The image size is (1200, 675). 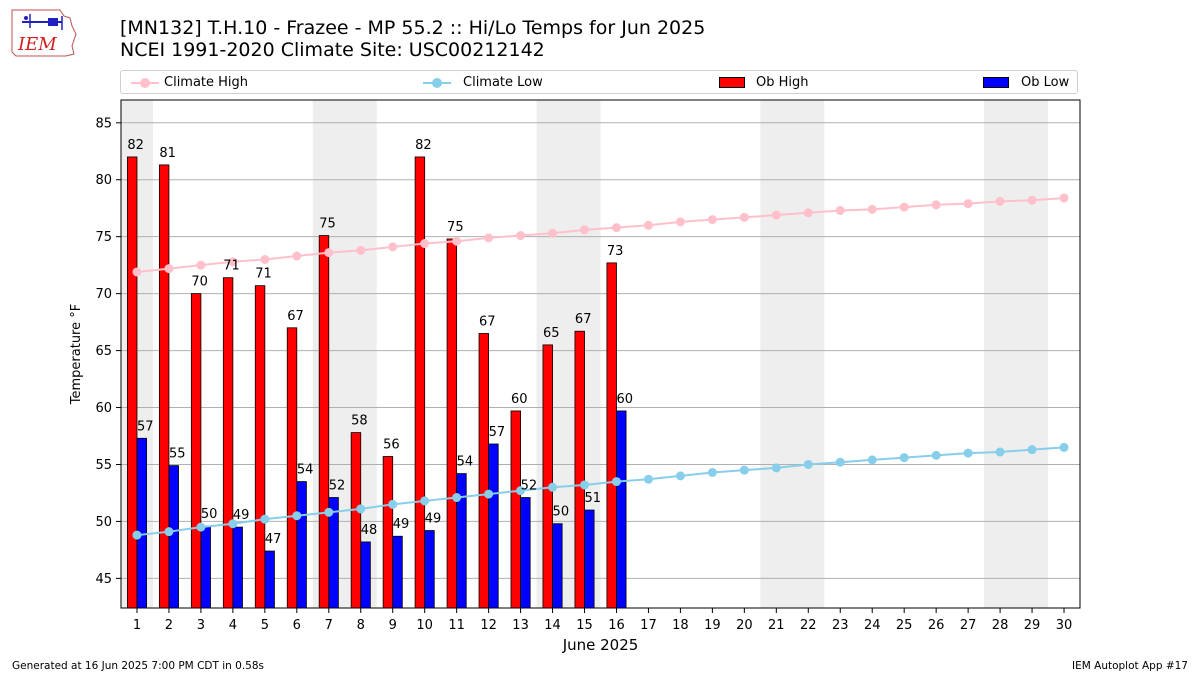 I want to click on x-tick-label: 12, so click(x=488, y=625).